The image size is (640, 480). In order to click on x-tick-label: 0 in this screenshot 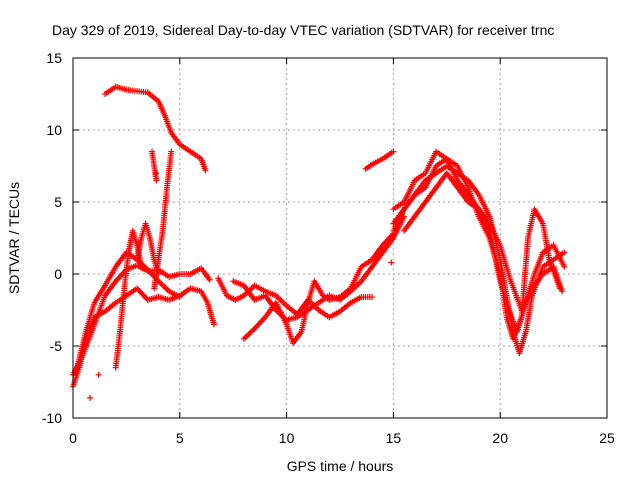, I will do `click(73, 438)`.